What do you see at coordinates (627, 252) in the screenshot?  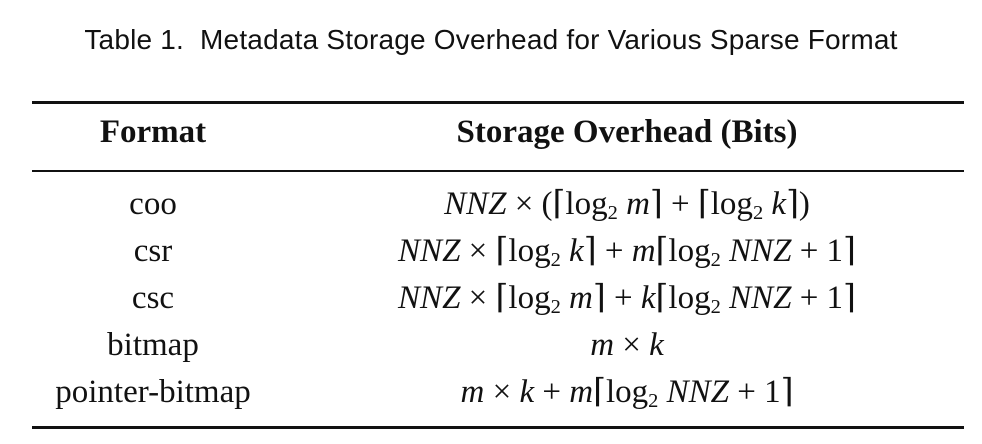 I see `storage-overhead-cell: NNZ × ⌈log2 k⌉ + m⌈log2 NNZ + 1⌉` at bounding box center [627, 252].